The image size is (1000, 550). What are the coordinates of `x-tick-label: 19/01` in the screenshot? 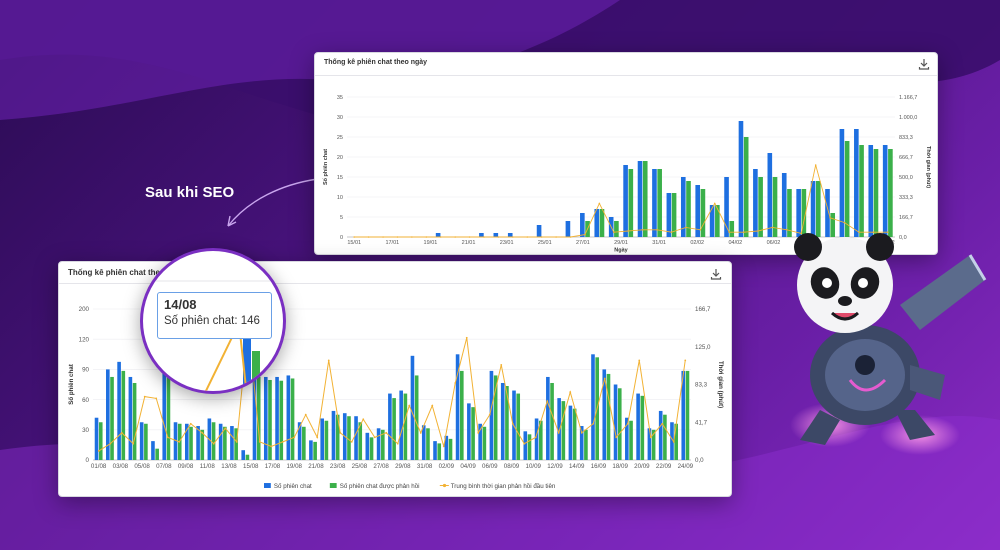 It's located at (431, 243).